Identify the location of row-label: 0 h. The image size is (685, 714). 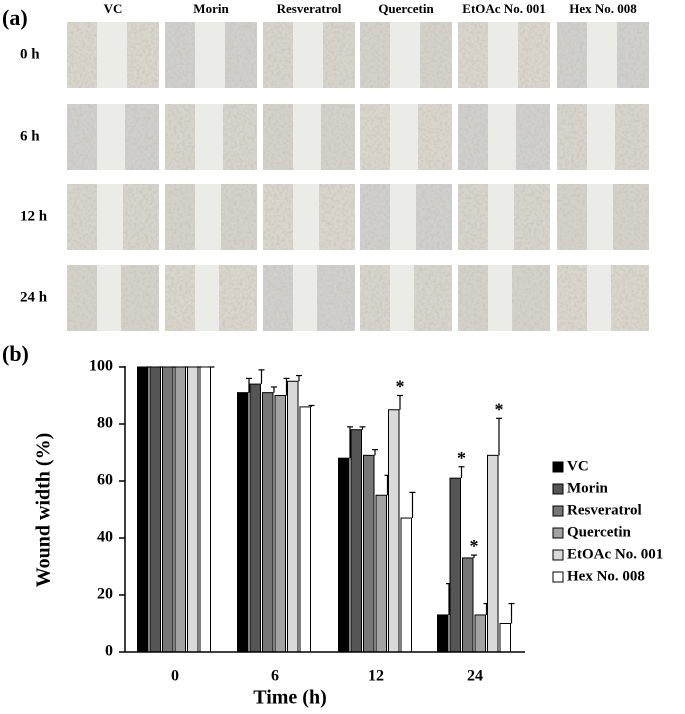
(30, 54).